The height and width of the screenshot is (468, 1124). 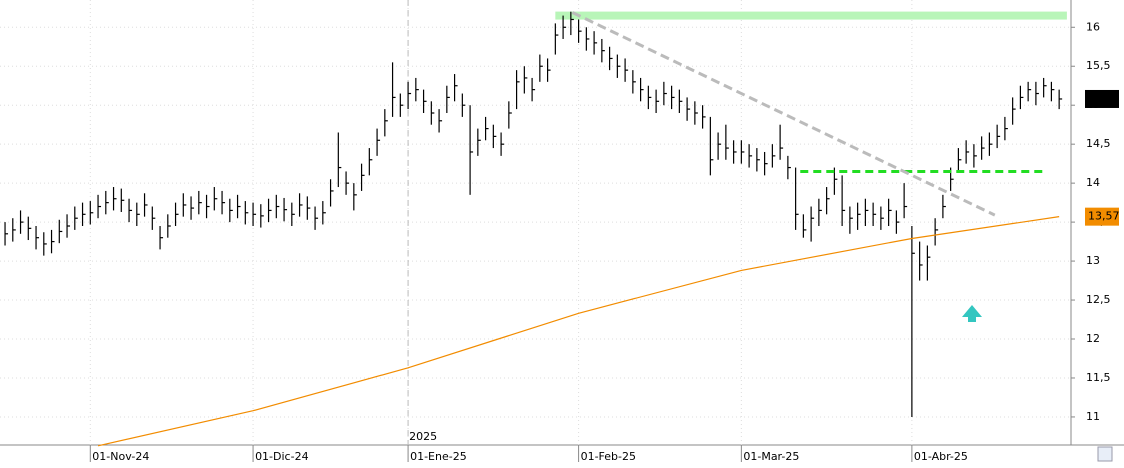 What do you see at coordinates (282, 456) in the screenshot?
I see `x-tick-label: 01-Dic-24` at bounding box center [282, 456].